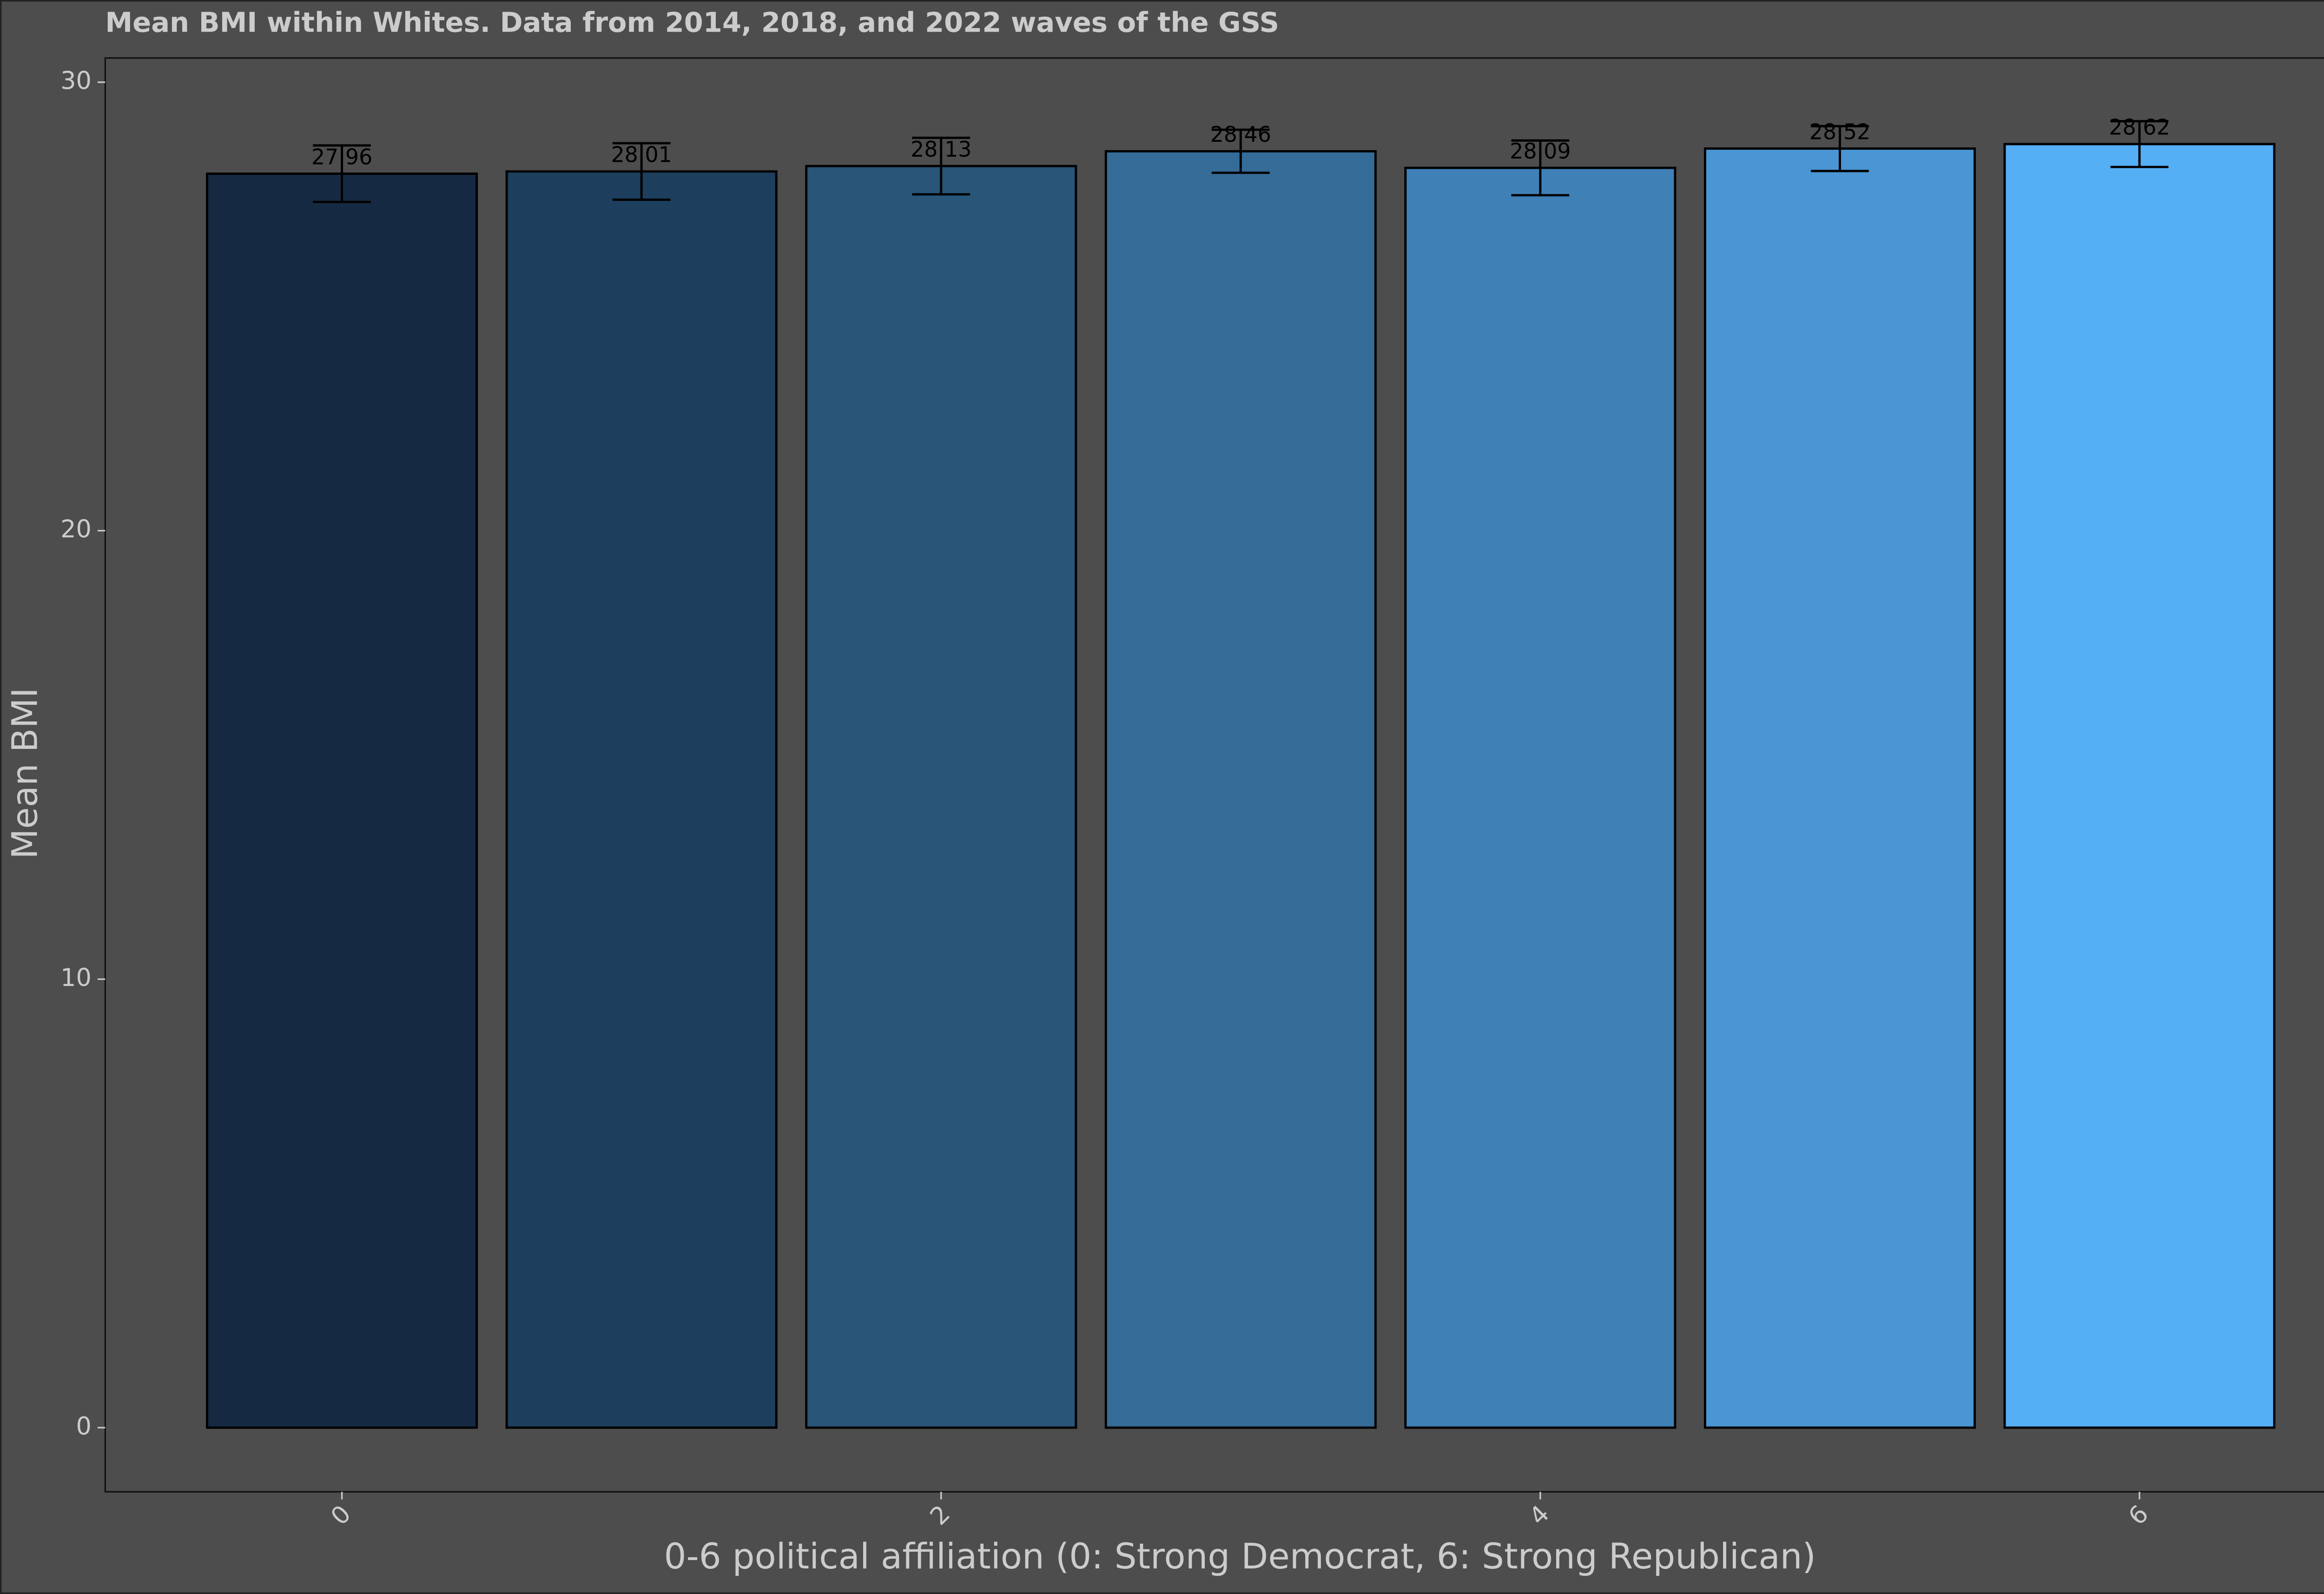  I want to click on y-tick-label: 30, so click(76, 80).